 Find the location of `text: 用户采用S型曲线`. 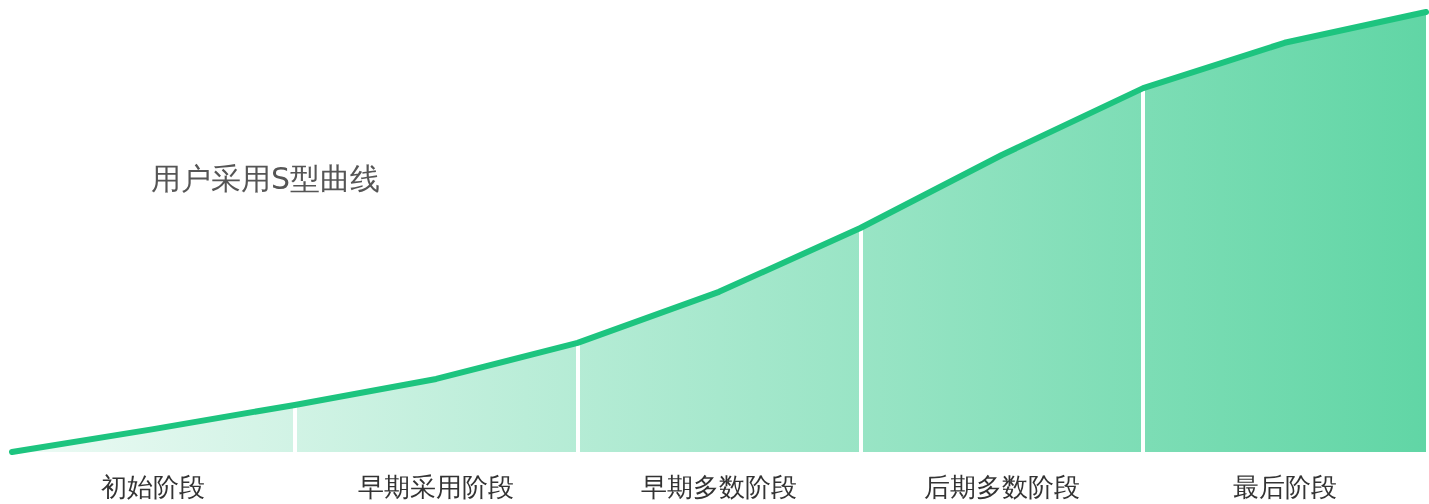

text: 用户采用S型曲线 is located at coordinates (266, 178).